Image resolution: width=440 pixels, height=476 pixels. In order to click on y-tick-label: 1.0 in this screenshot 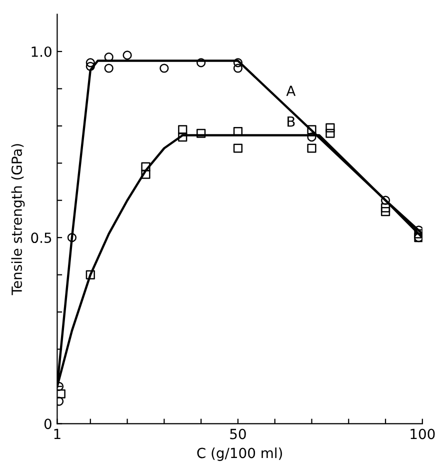, I will do `click(42, 51)`.